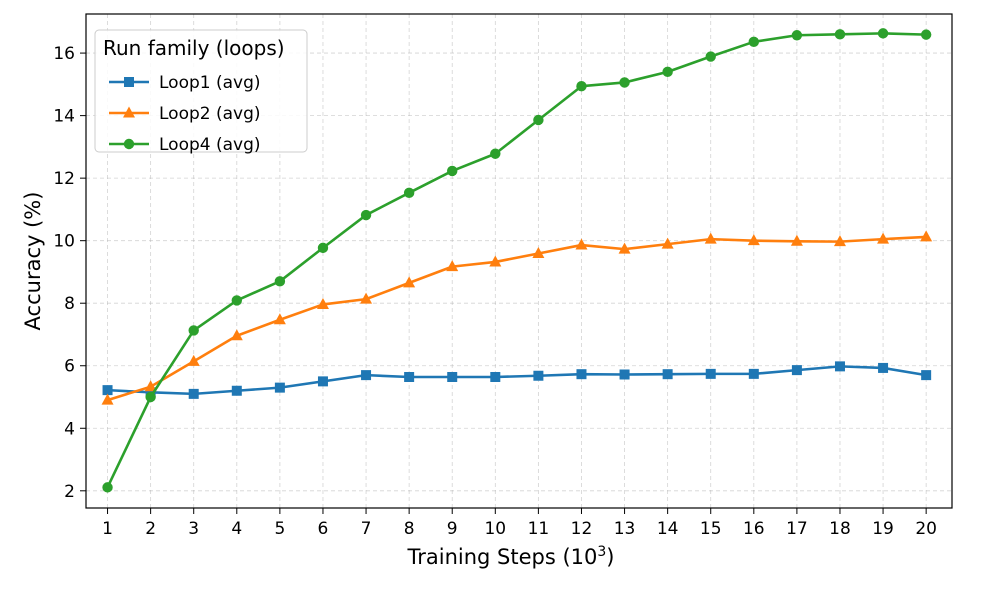 The width and height of the screenshot is (997, 598). What do you see at coordinates (279, 529) in the screenshot?
I see `x-tick-label: 5` at bounding box center [279, 529].